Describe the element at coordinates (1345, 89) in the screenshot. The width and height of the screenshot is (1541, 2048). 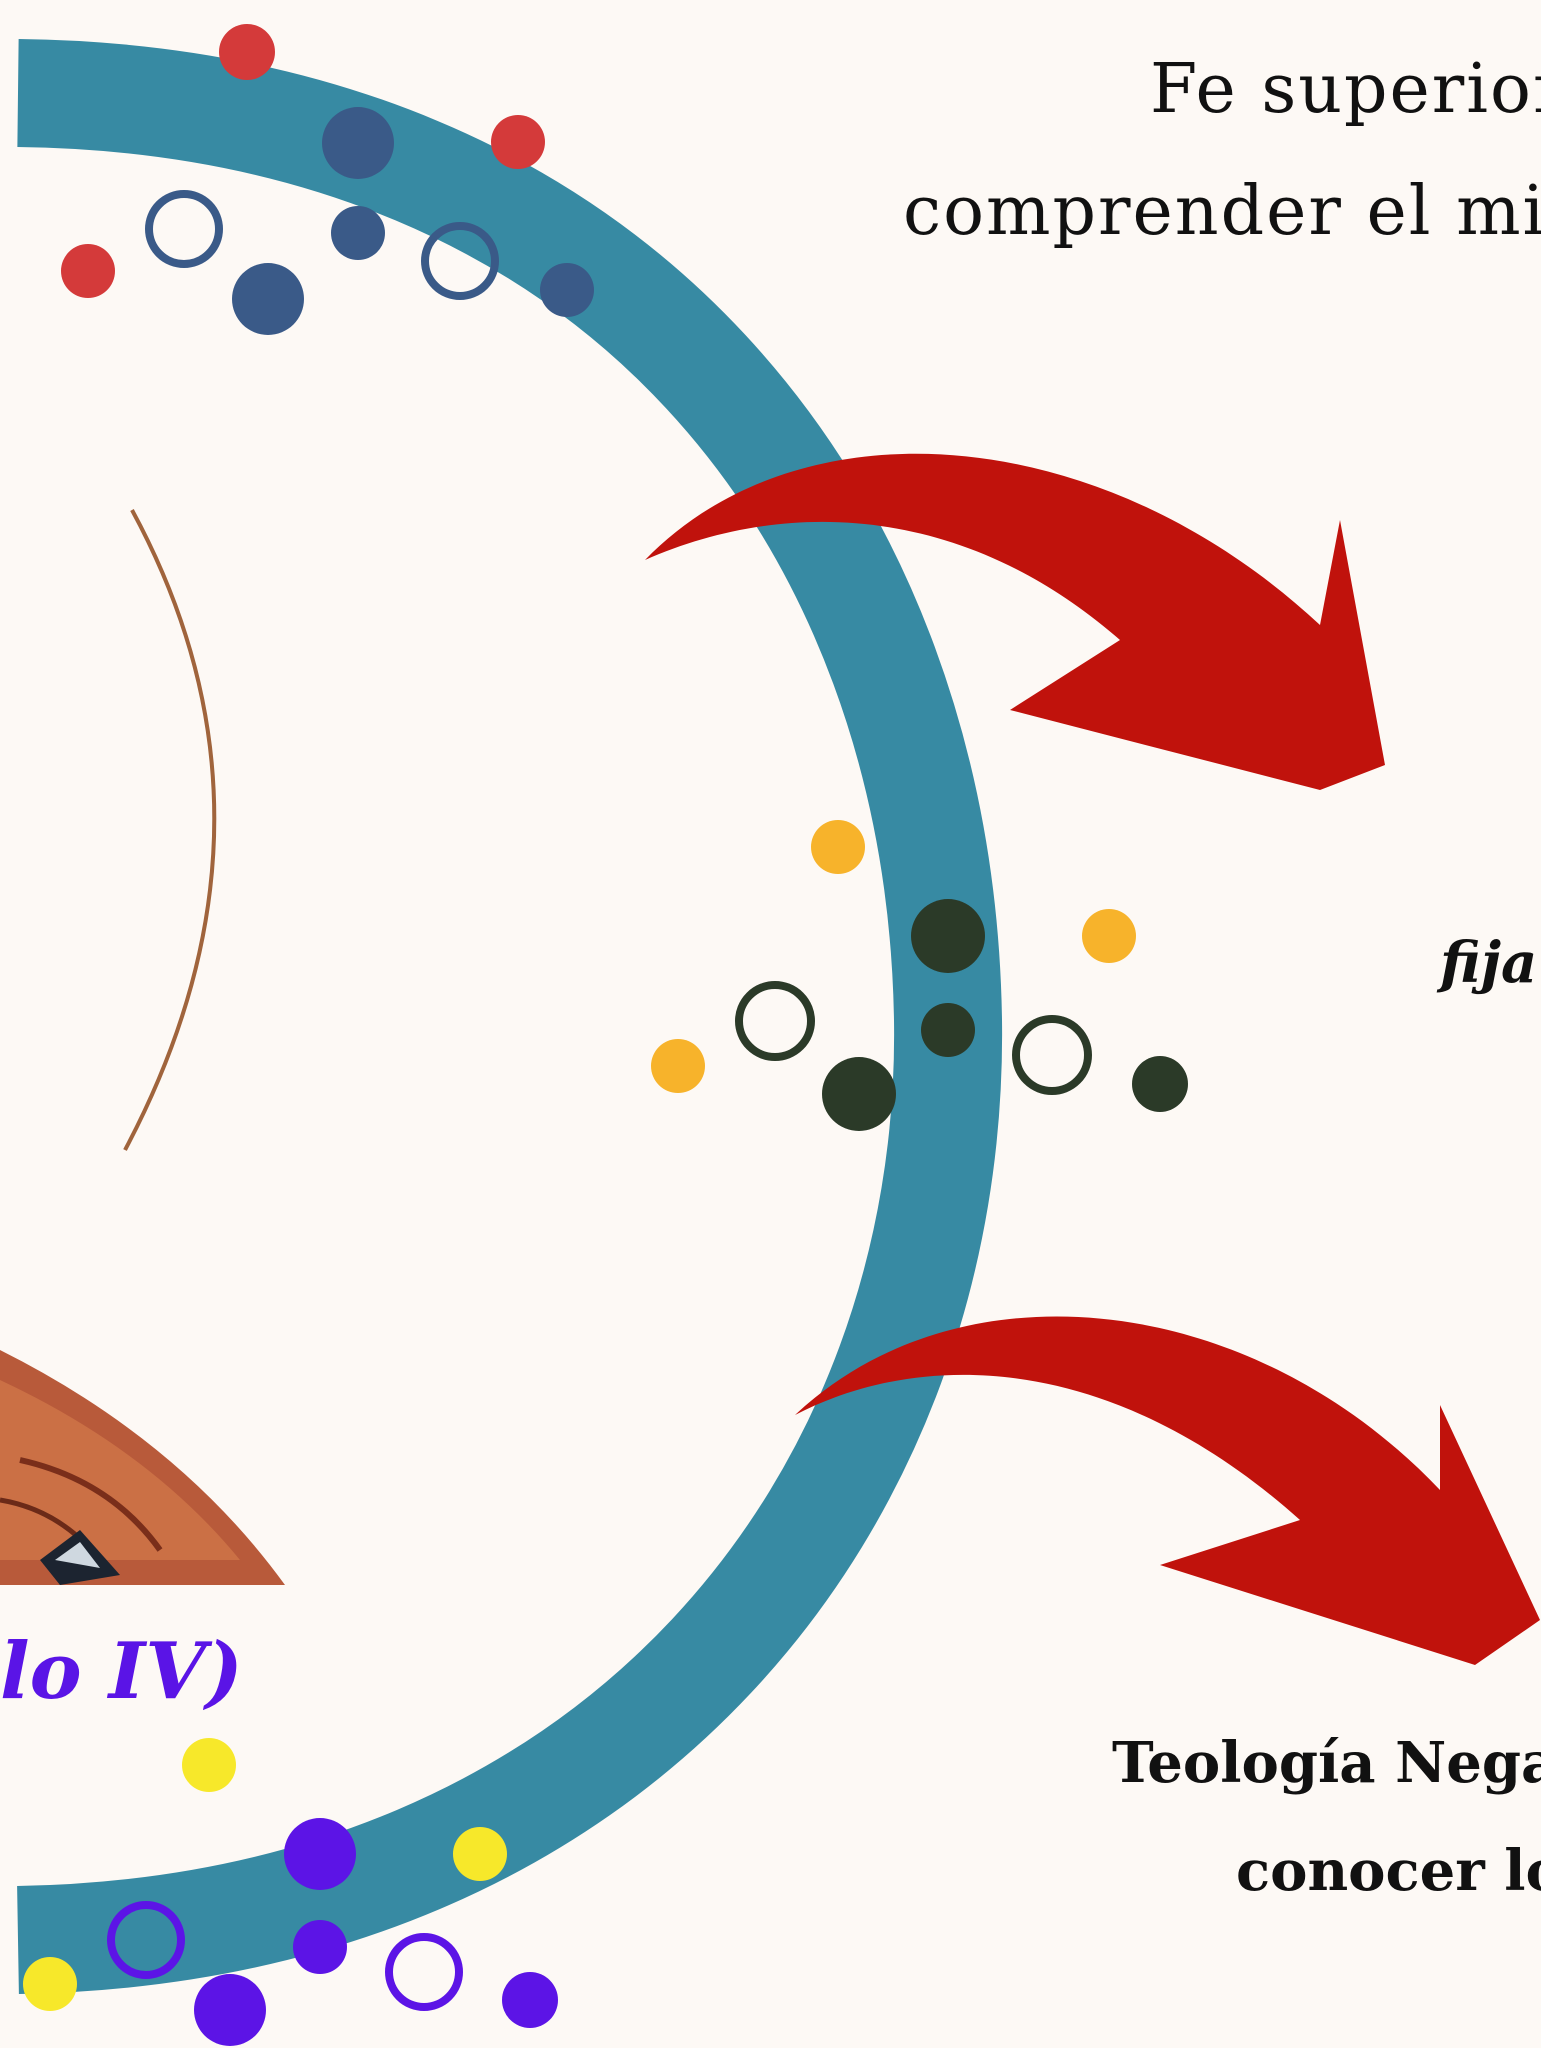
I see `heading-line-1: Fe superior` at that location.